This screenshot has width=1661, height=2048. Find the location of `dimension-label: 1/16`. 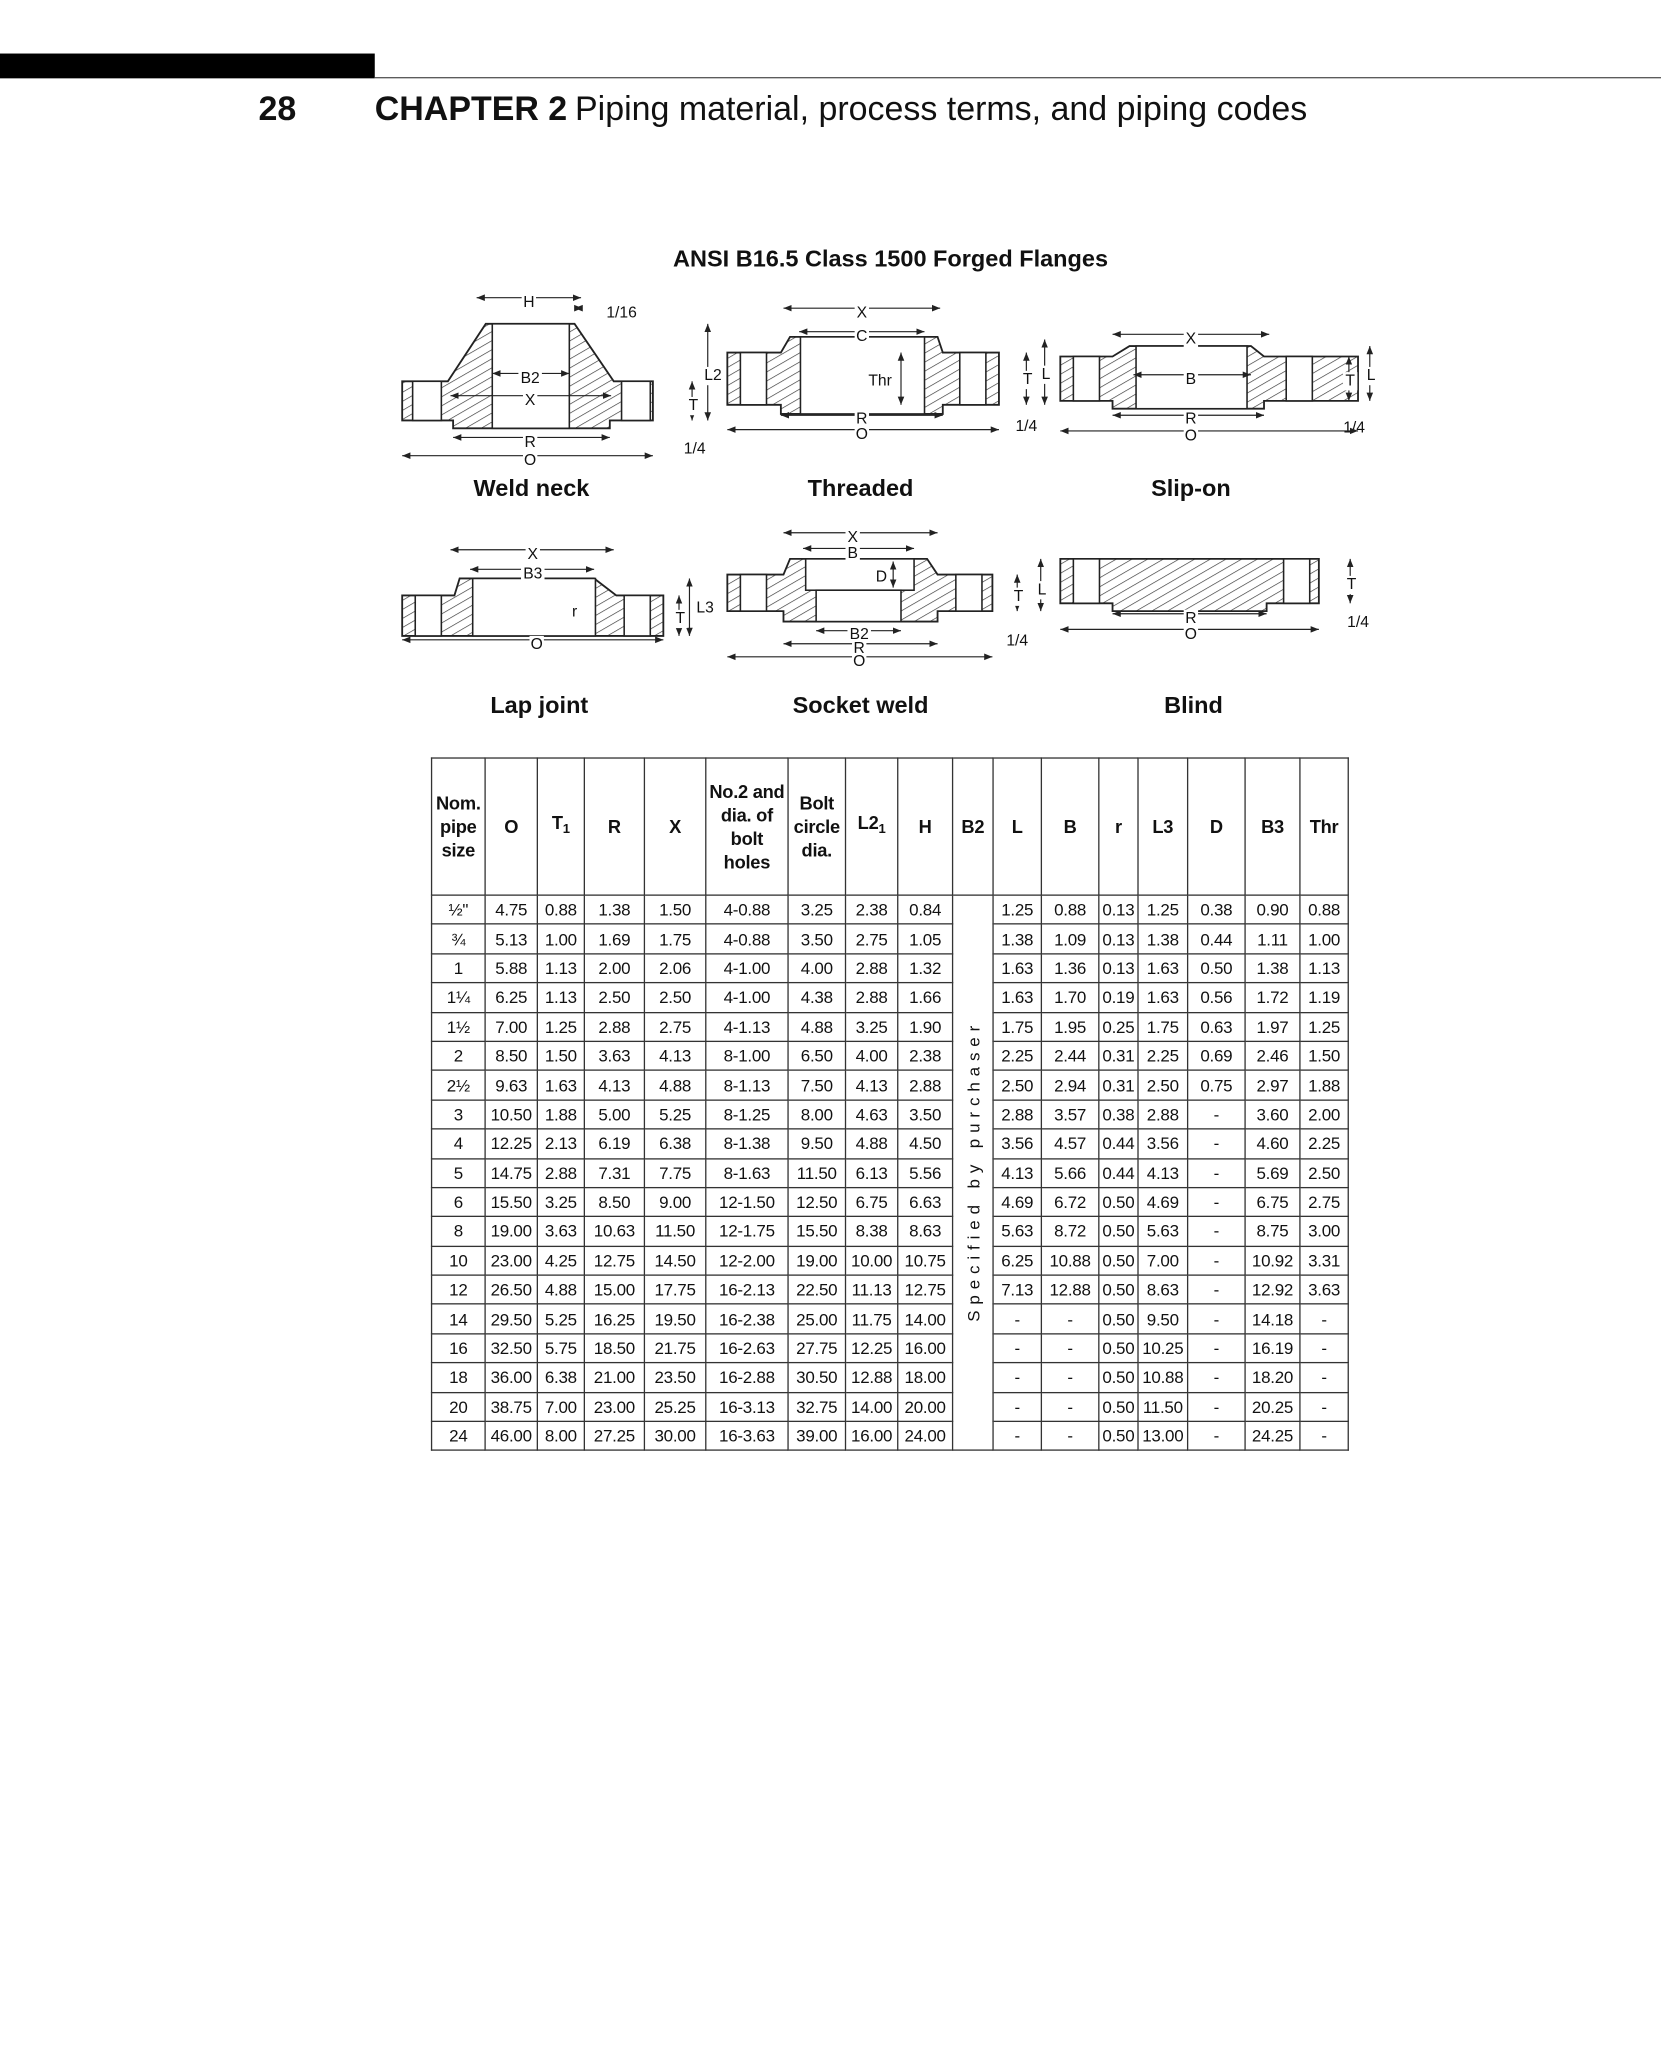

dimension-label: 1/16 is located at coordinates (621, 313).